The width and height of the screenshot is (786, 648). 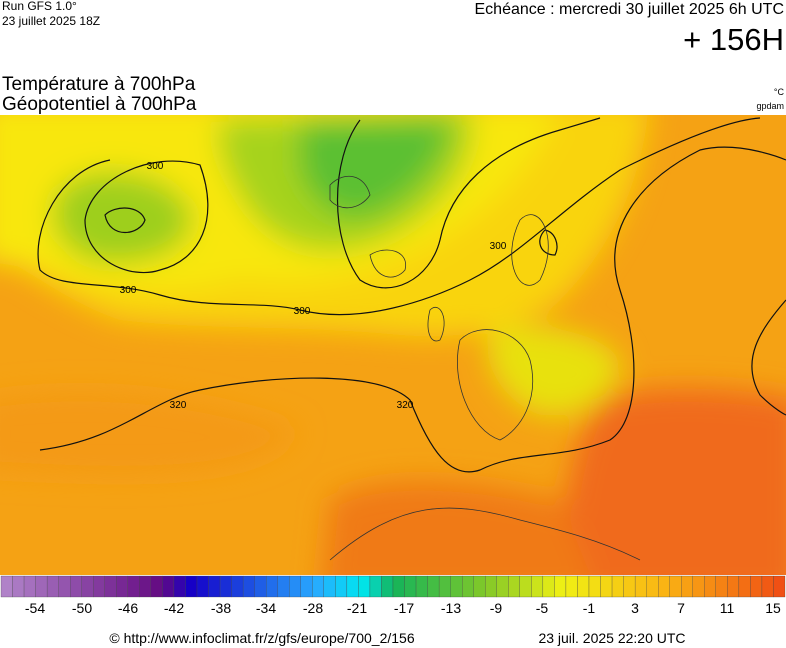 What do you see at coordinates (39, 6) in the screenshot?
I see `run-label: Run GFS 1.0°` at bounding box center [39, 6].